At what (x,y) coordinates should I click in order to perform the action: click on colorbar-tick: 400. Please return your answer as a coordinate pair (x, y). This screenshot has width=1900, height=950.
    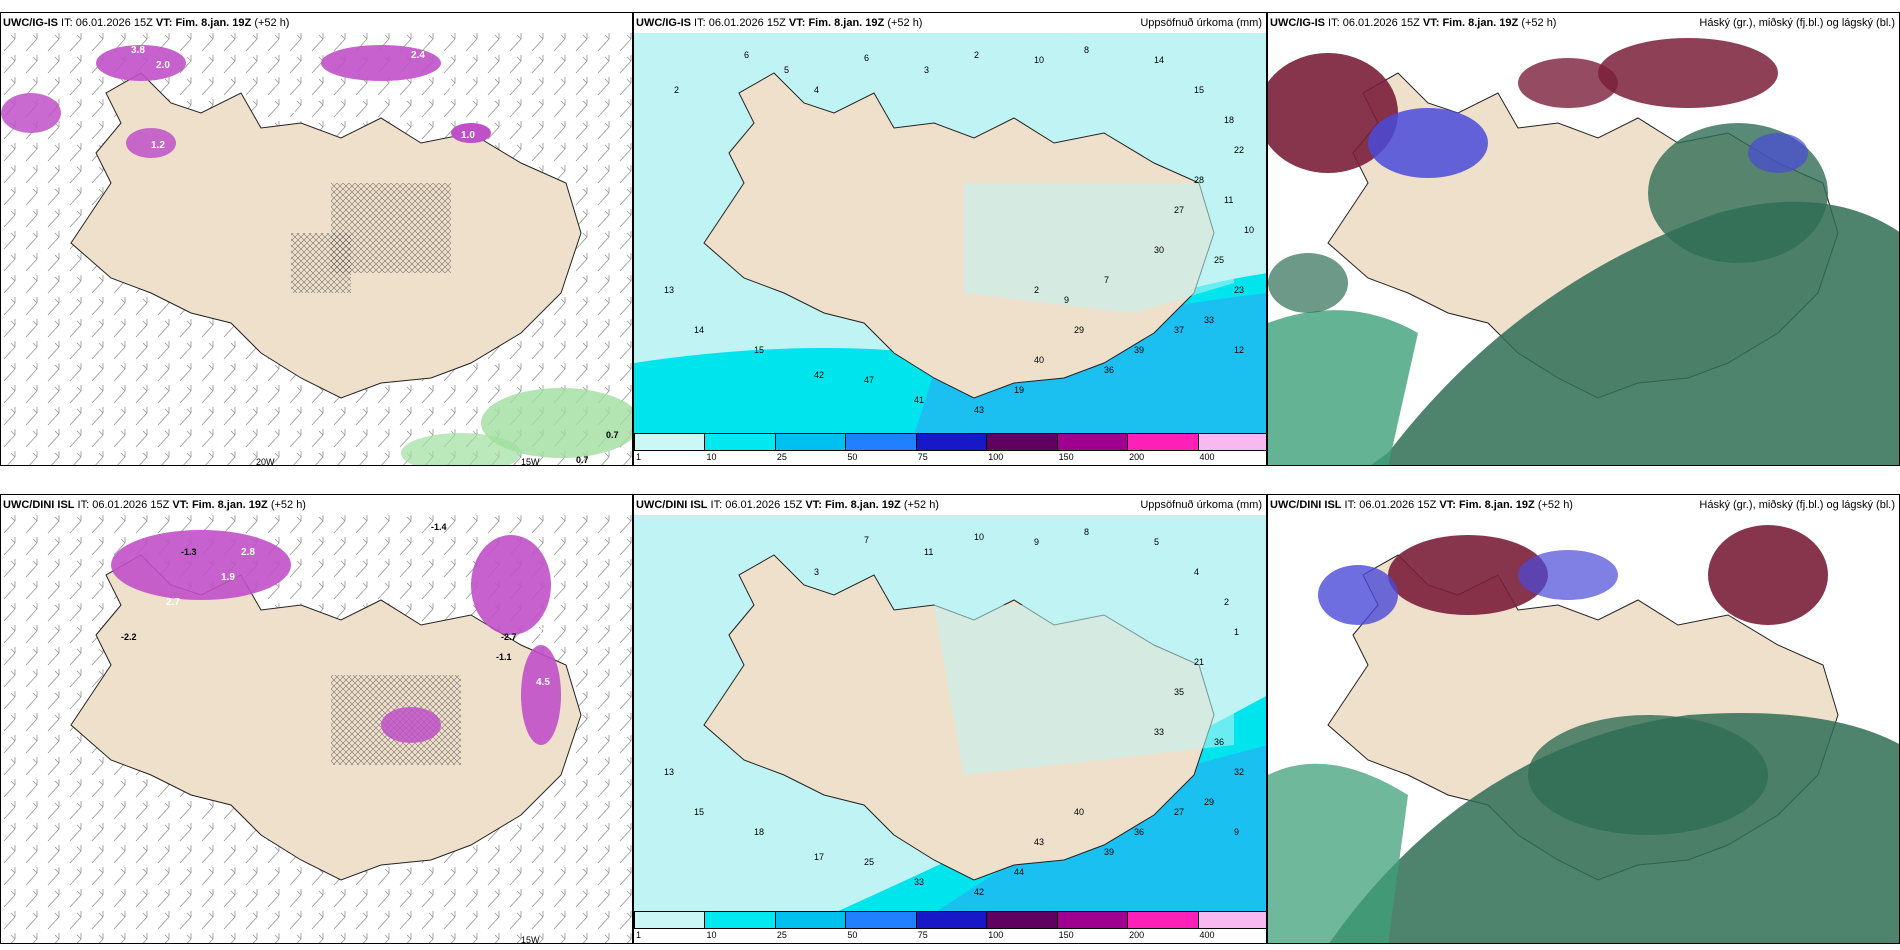
    Looking at the image, I should click on (1207, 457).